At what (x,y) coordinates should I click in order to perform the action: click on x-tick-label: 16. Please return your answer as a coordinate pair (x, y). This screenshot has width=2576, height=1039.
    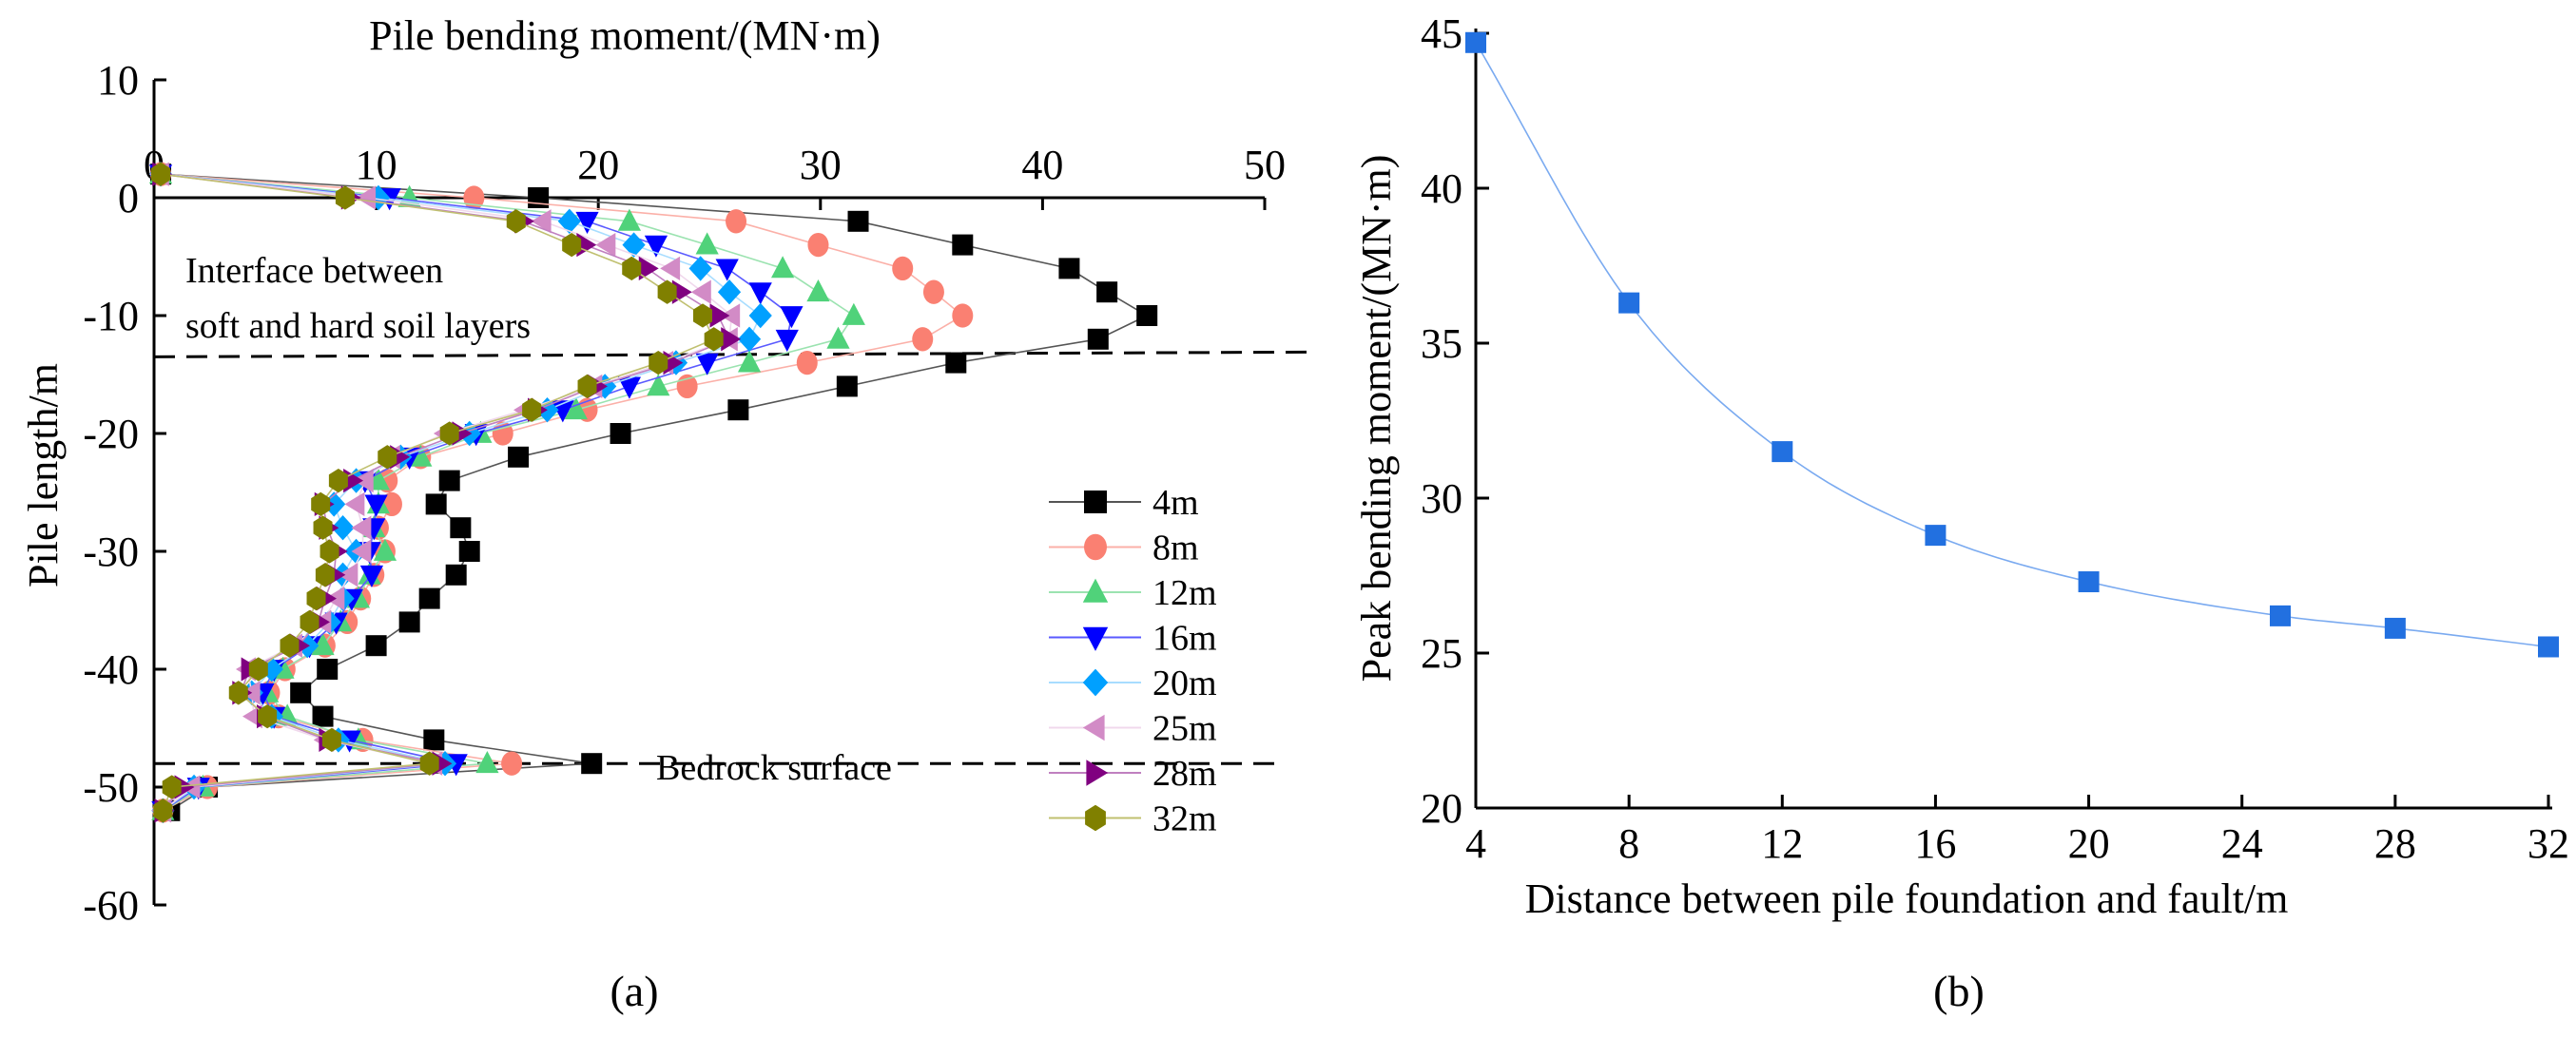
    Looking at the image, I should click on (1935, 843).